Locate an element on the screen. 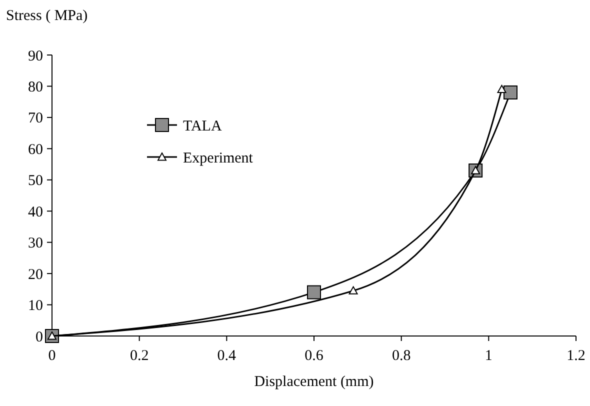  y-tick-label: 30 is located at coordinates (35, 244).